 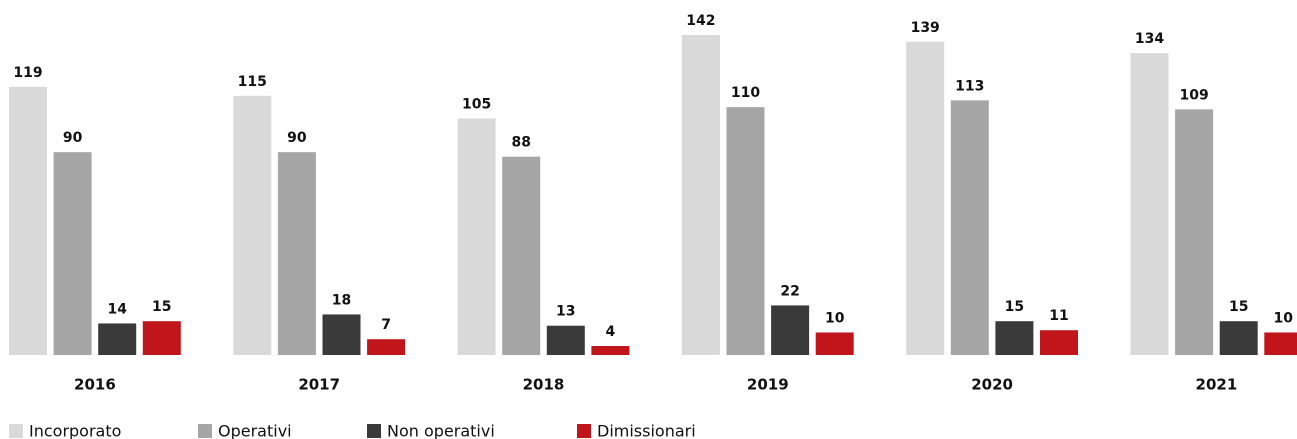 I want to click on x-tick-label: 2021, so click(x=1217, y=385).